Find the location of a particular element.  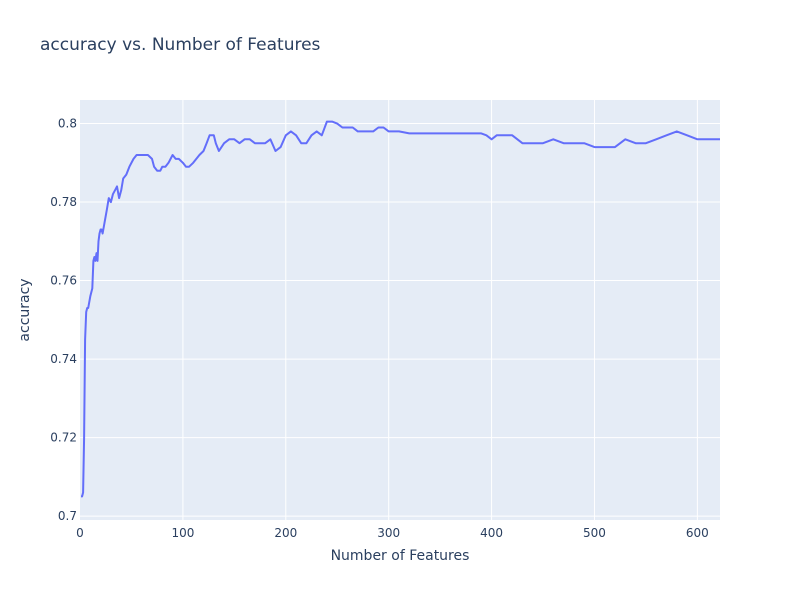

x-tick-label: 600 is located at coordinates (697, 533).